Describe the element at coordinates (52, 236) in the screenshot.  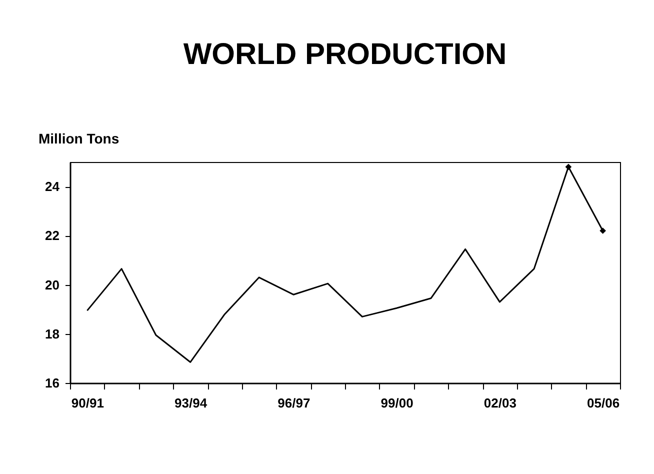
I see `y-tick-label: 22` at that location.